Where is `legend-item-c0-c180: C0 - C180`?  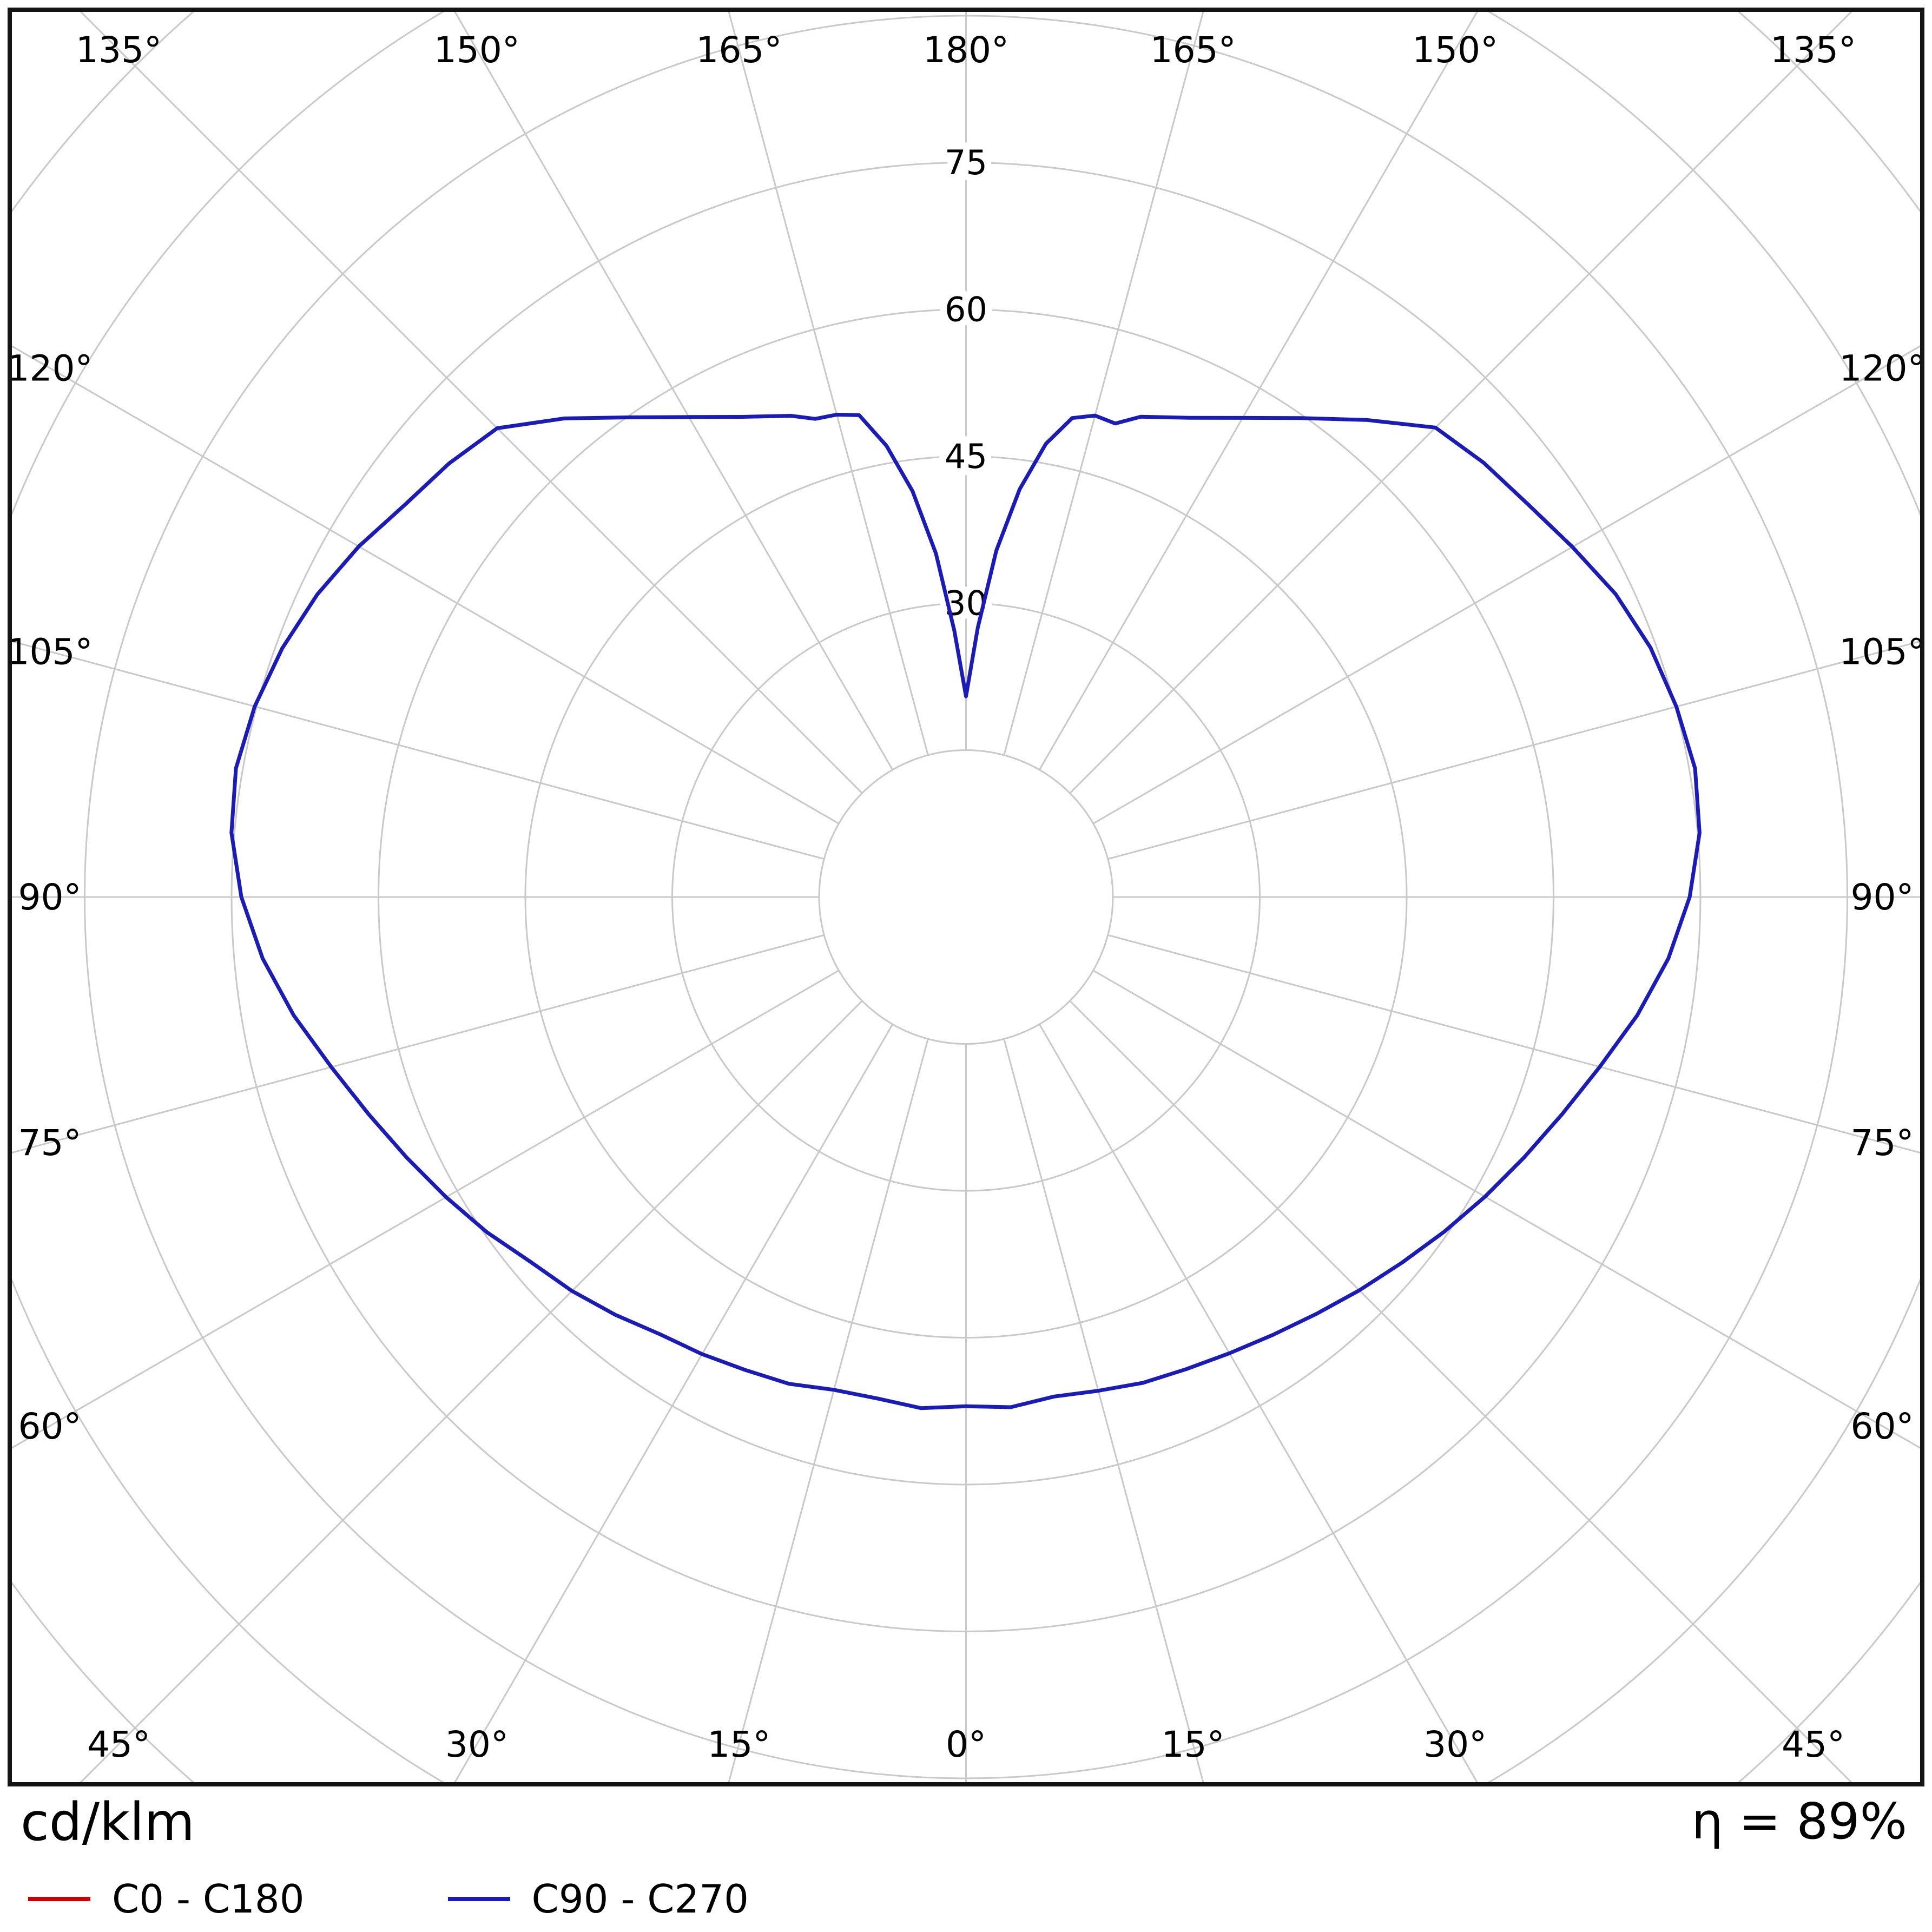 legend-item-c0-c180: C0 - C180 is located at coordinates (167, 1899).